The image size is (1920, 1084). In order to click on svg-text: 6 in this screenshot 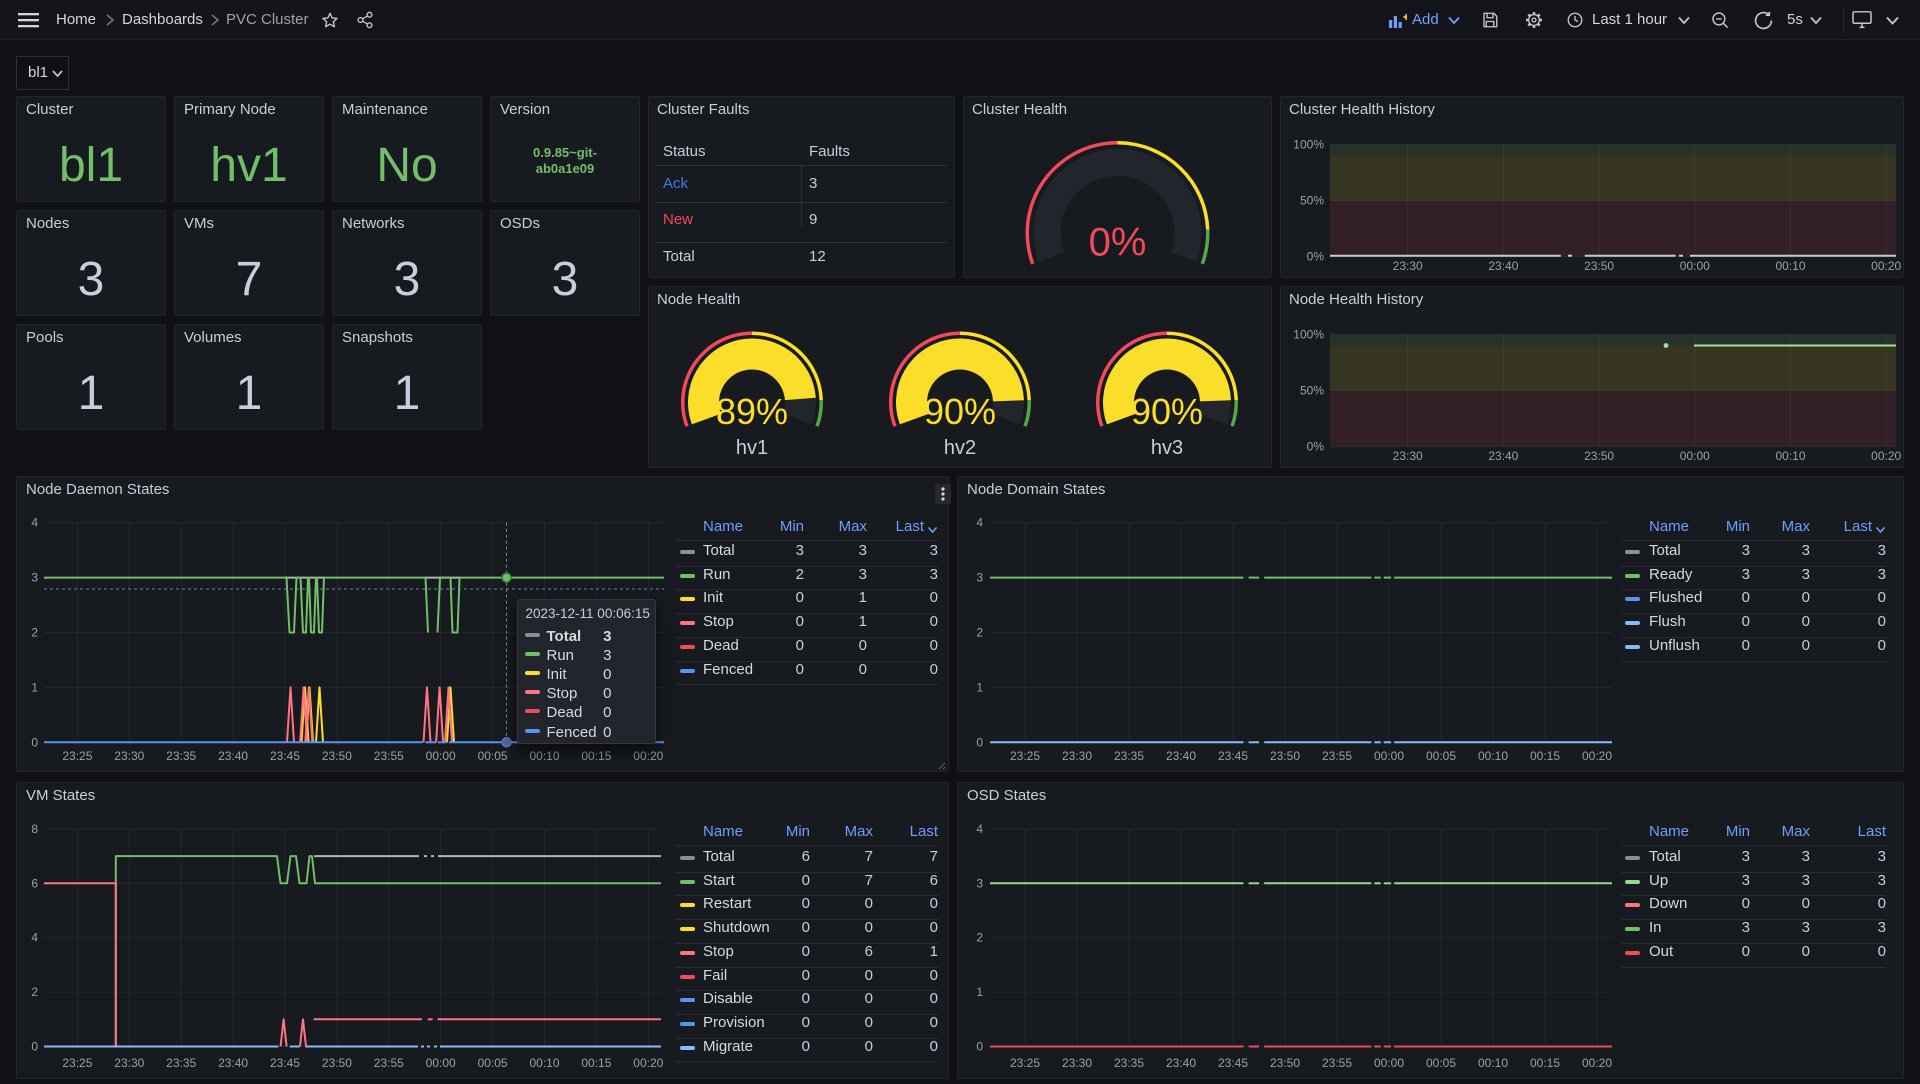, I will do `click(34, 883)`.